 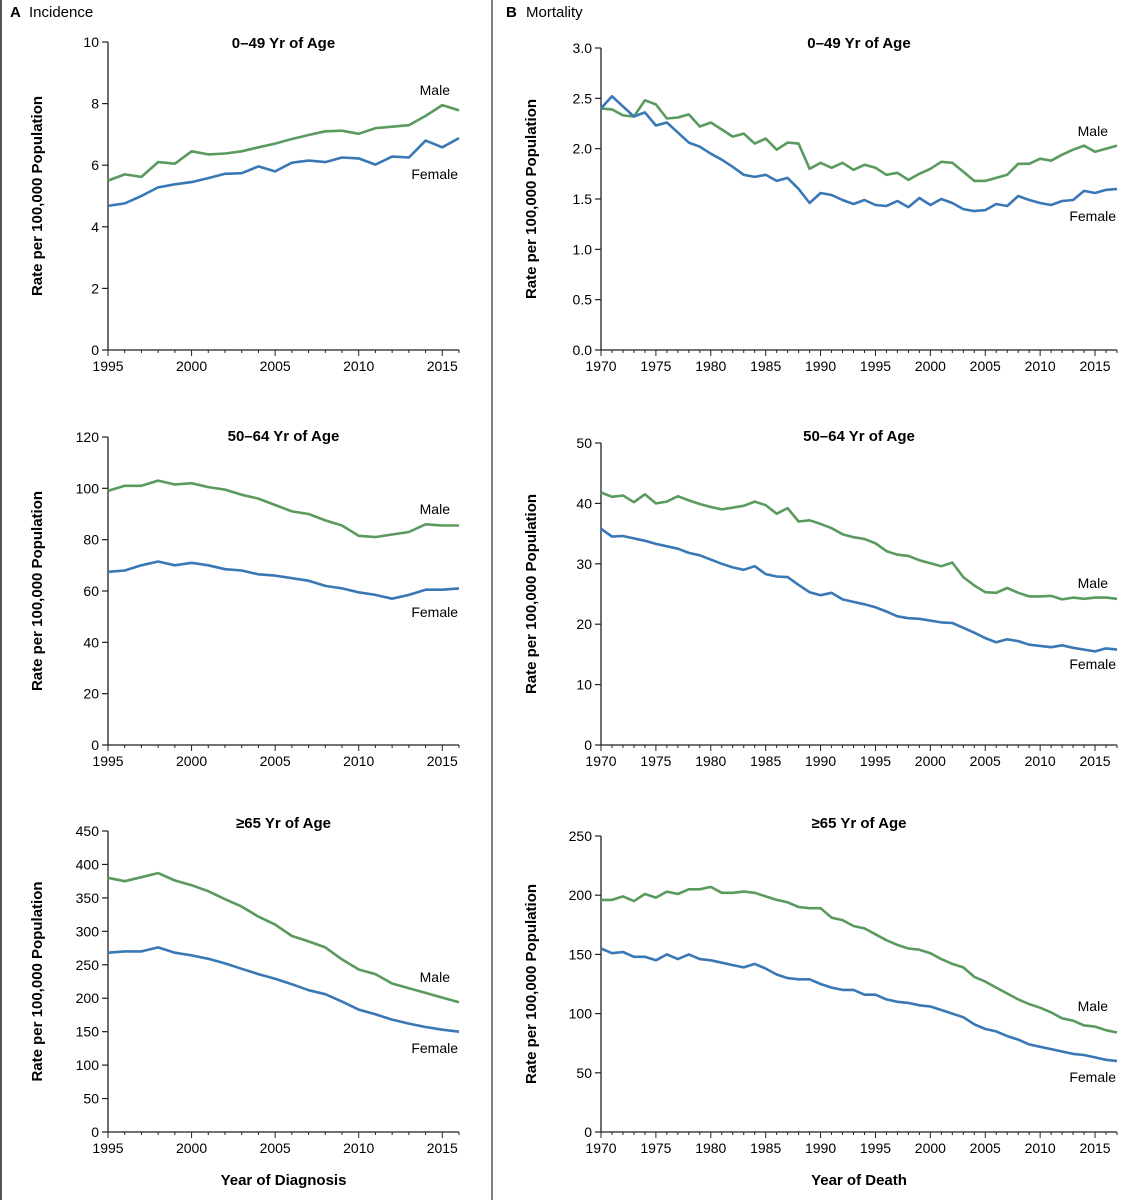 I want to click on panel-a-letter: A, so click(x=15, y=12).